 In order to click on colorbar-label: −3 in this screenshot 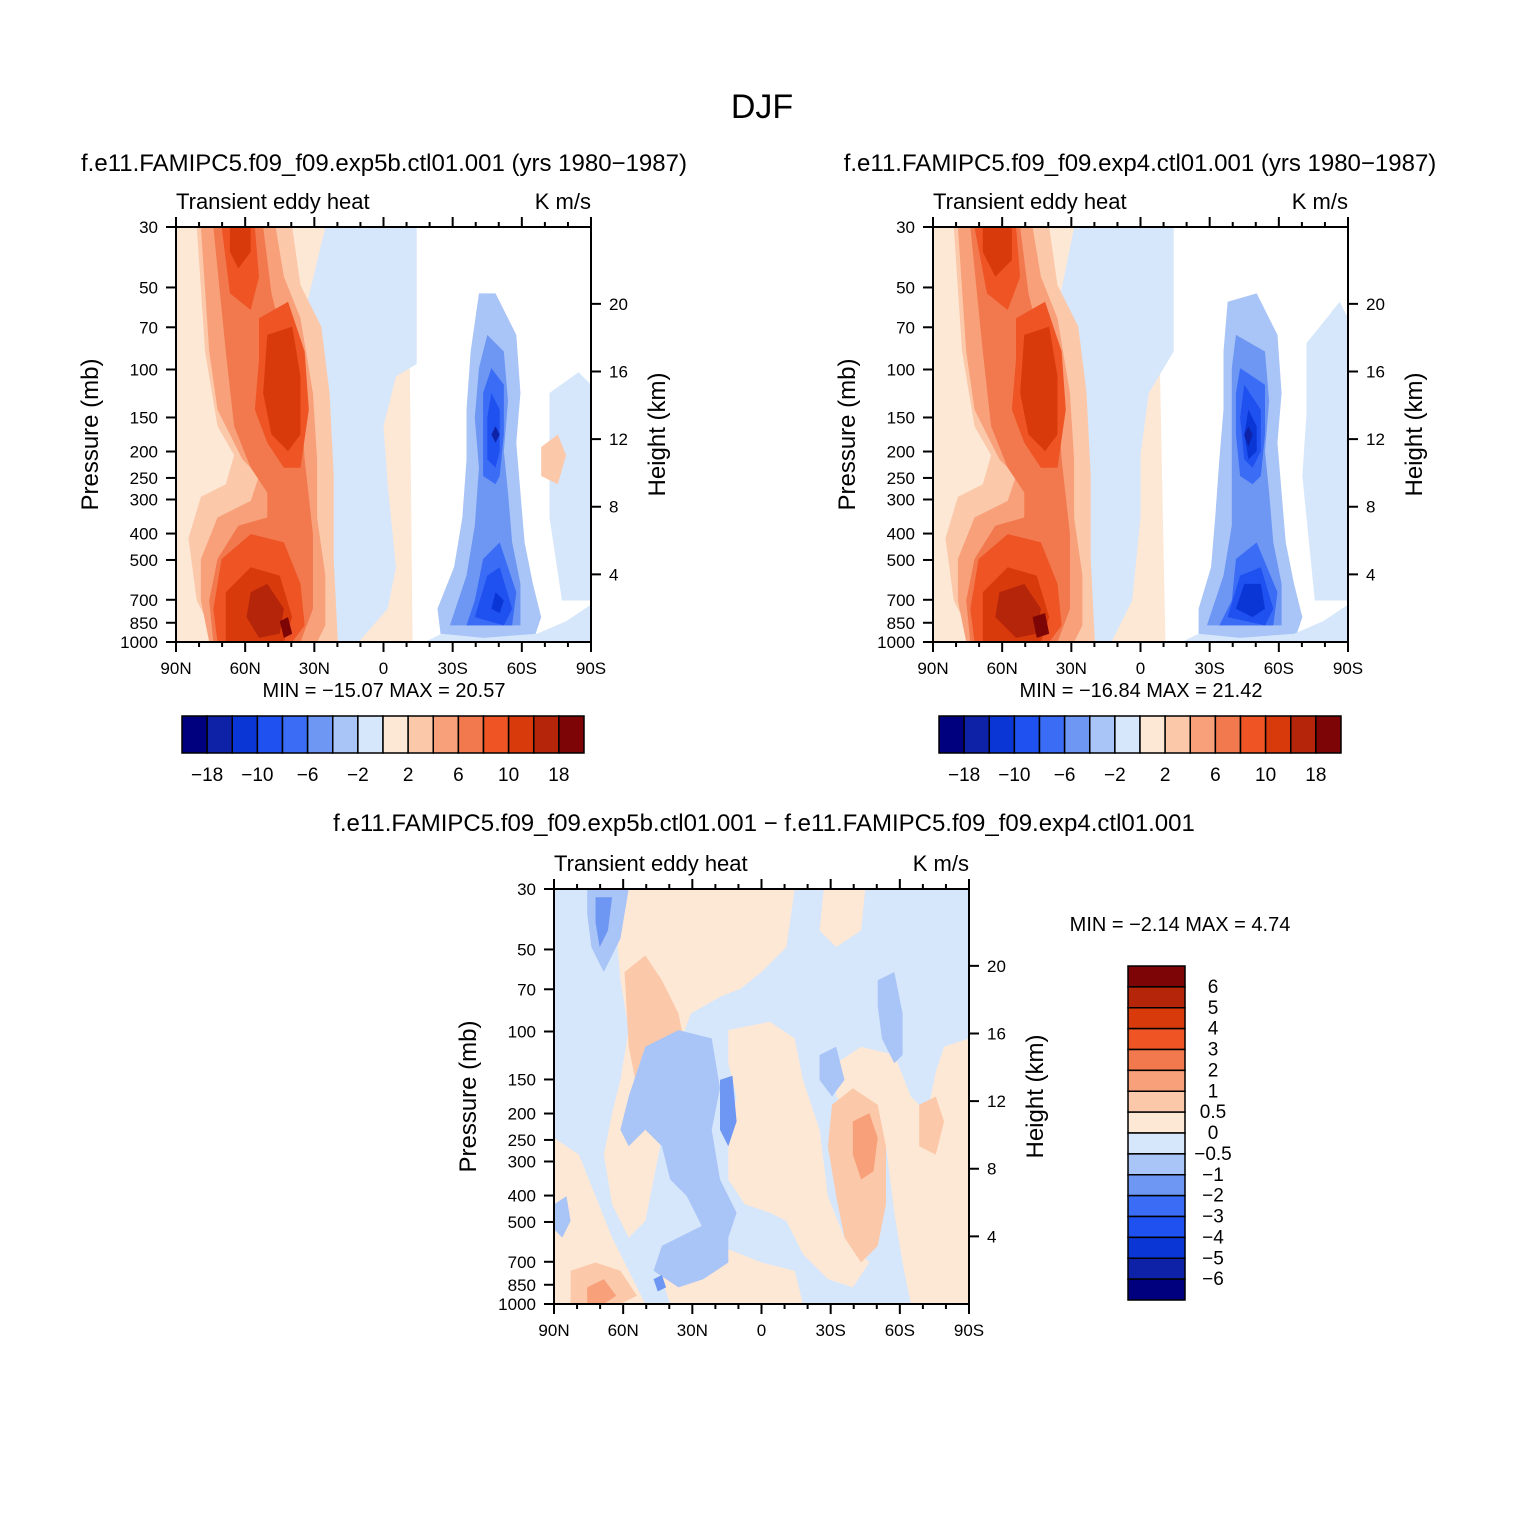, I will do `click(1213, 1217)`.